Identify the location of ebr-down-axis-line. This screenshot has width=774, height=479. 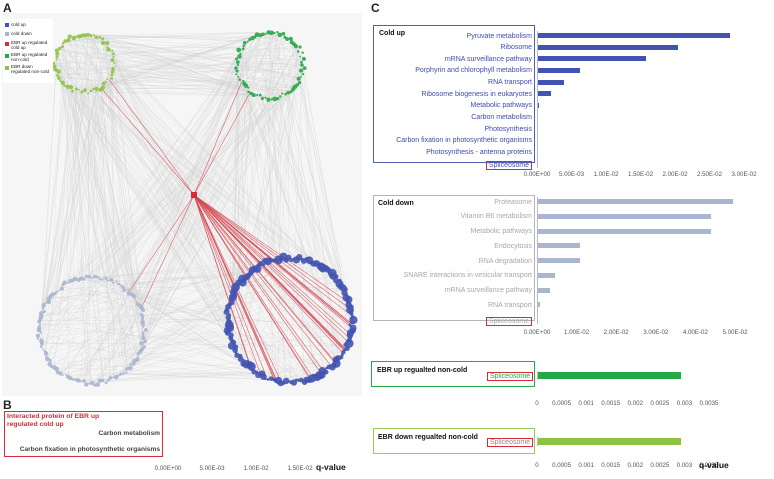
(537, 441).